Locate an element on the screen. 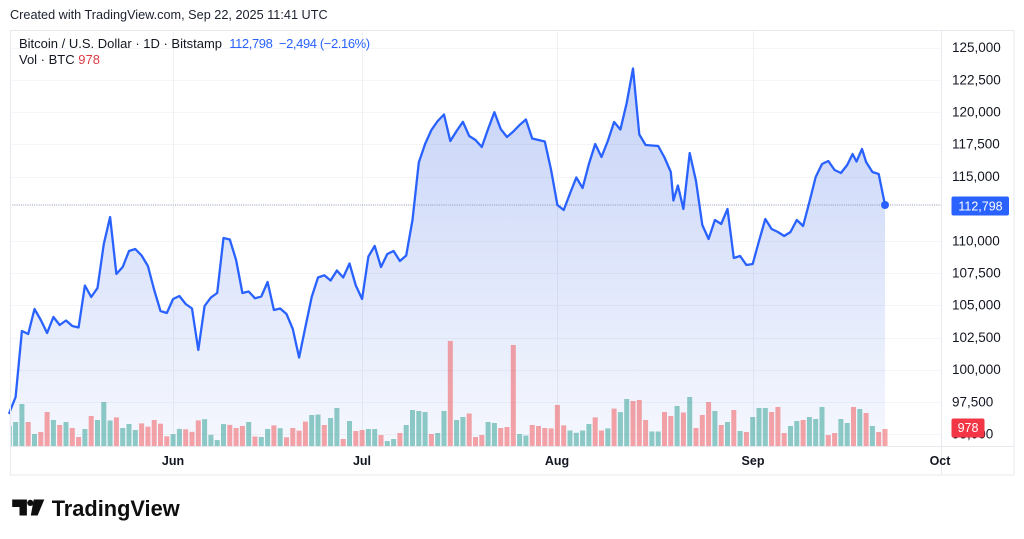 The image size is (1024, 539). svg-text: 978 is located at coordinates (968, 428).